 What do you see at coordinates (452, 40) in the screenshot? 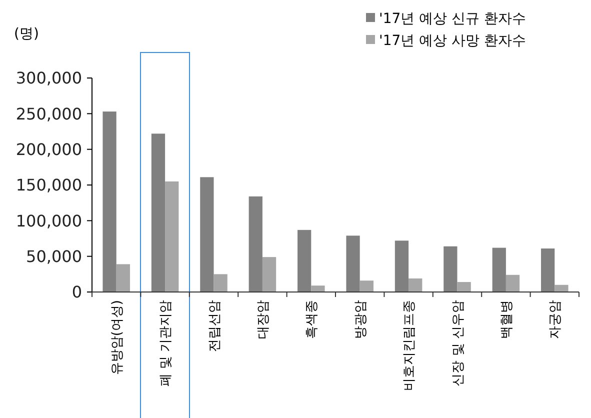
I see `legend-label: '17년 예상 사망 환자수` at bounding box center [452, 40].